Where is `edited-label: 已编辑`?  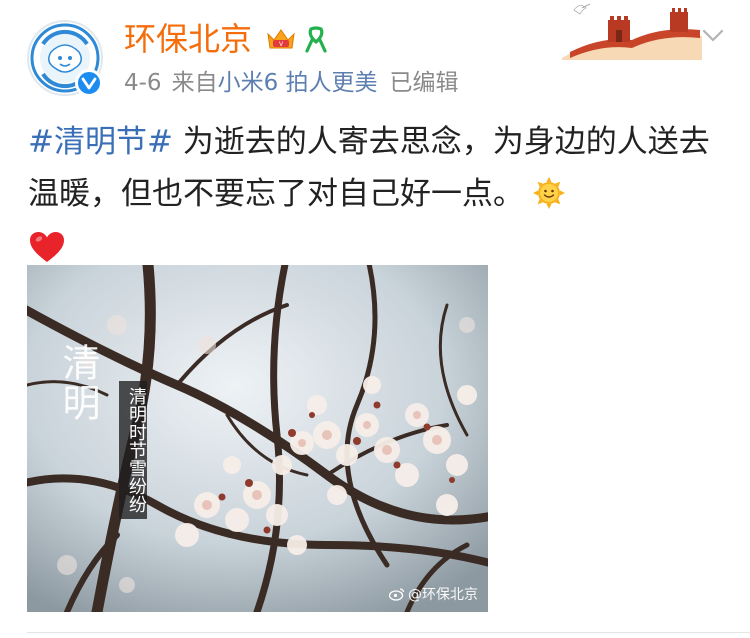
edited-label: 已编辑 is located at coordinates (424, 83).